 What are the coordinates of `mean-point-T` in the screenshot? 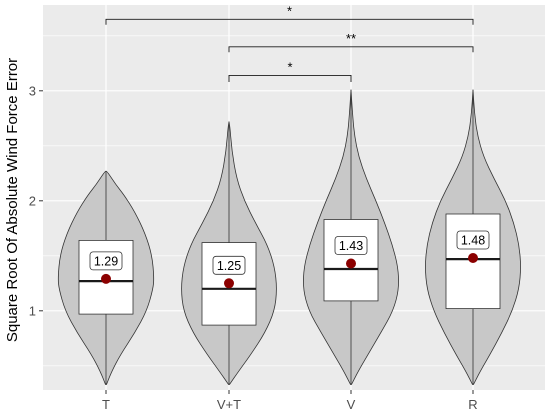 It's located at (106, 278).